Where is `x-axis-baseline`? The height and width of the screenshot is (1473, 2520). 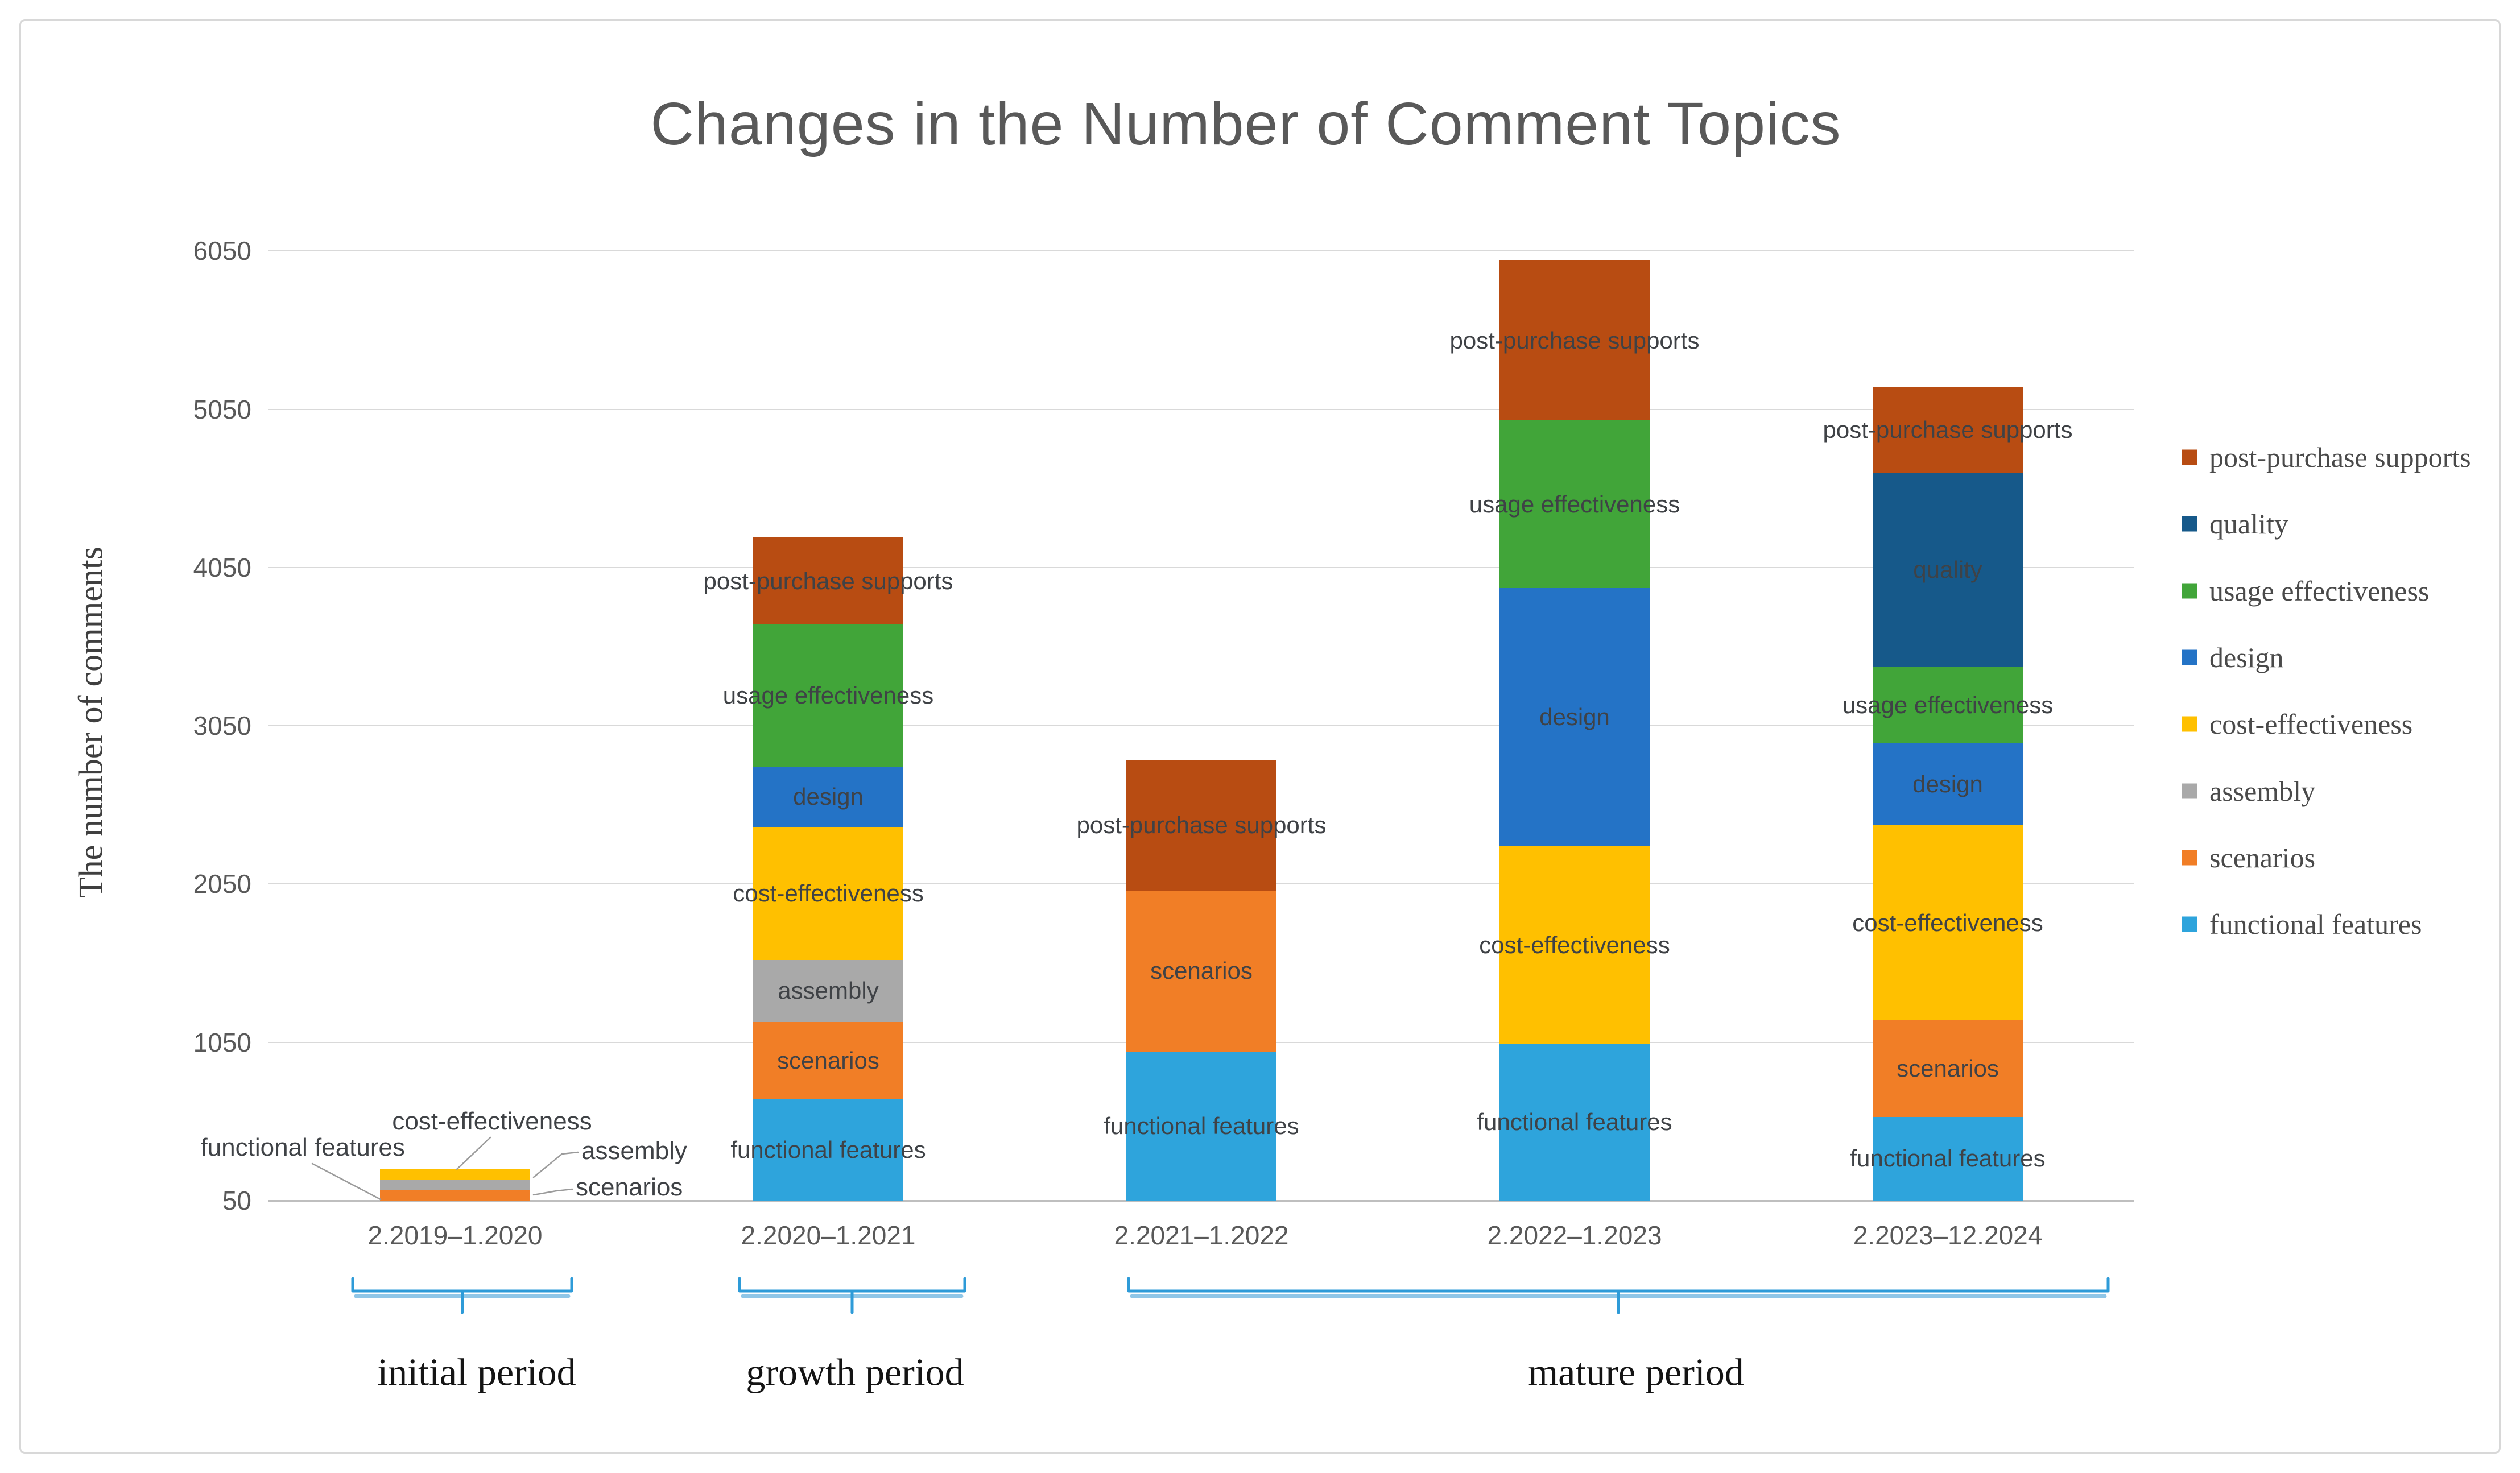 x-axis-baseline is located at coordinates (1201, 1201).